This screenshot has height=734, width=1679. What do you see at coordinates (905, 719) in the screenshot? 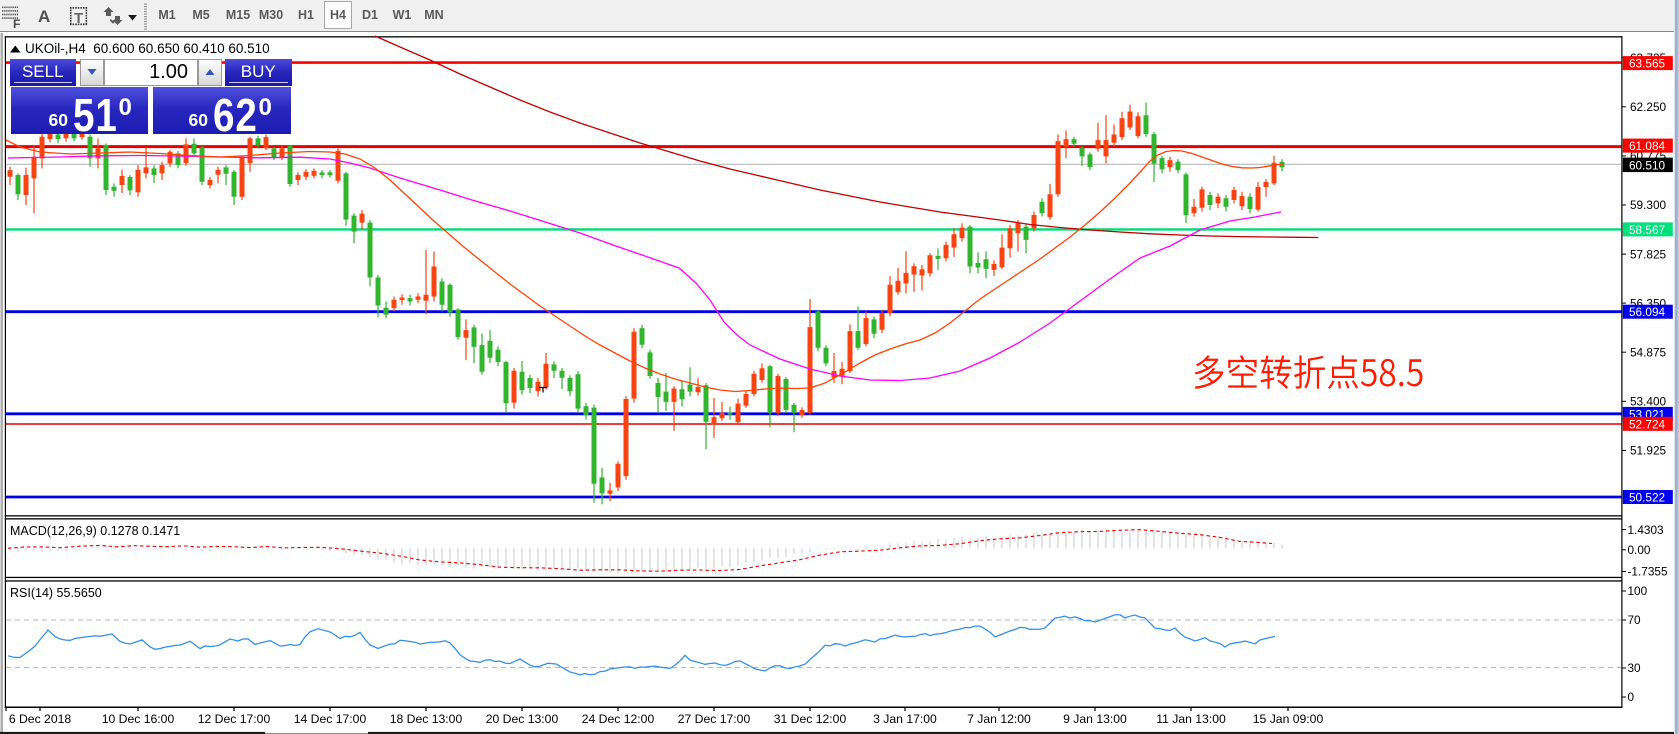
I see `svg-text: 3 Jan 17:00` at bounding box center [905, 719].